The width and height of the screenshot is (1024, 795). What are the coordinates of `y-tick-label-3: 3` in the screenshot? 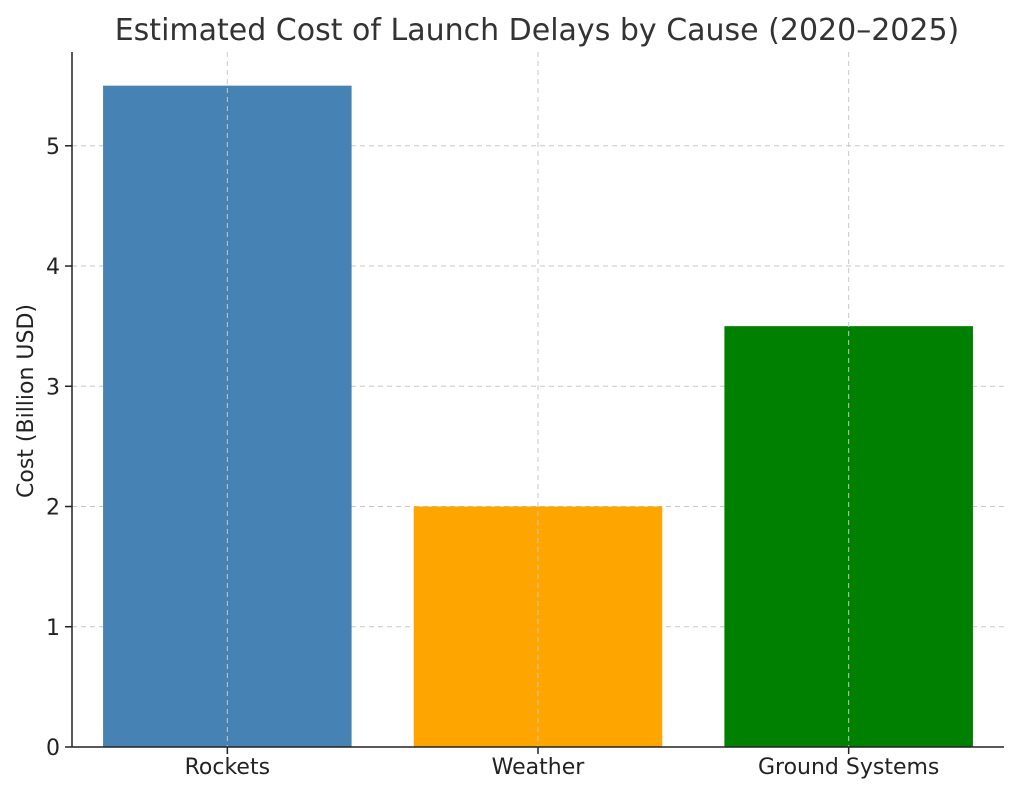 It's located at (53, 387).